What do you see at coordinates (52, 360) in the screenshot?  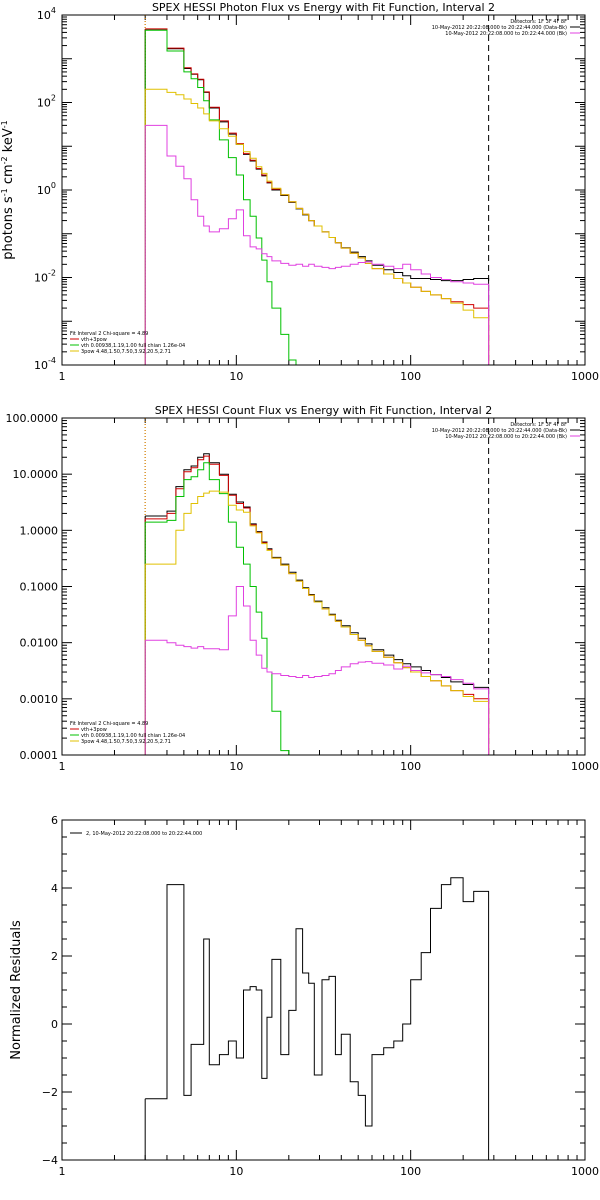 I see `y-tick-exponent: -4` at bounding box center [52, 360].